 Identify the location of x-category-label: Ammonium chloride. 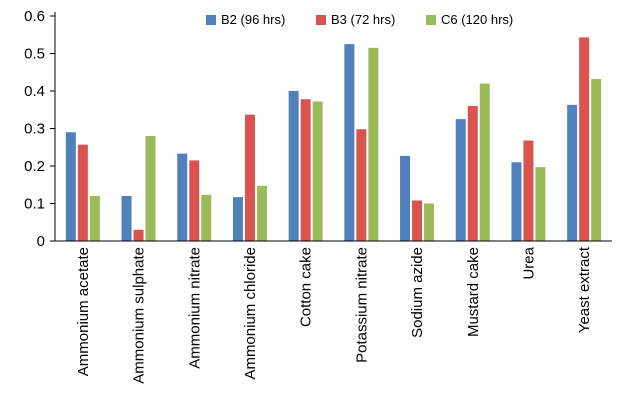
(250, 313).